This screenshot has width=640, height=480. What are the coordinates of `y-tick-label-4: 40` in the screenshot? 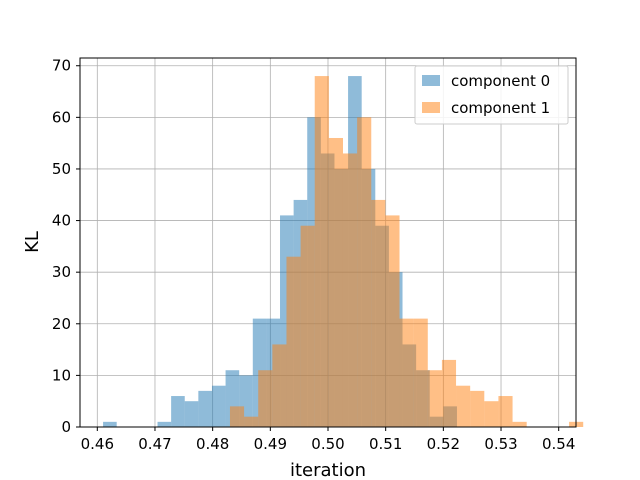 It's located at (61, 221).